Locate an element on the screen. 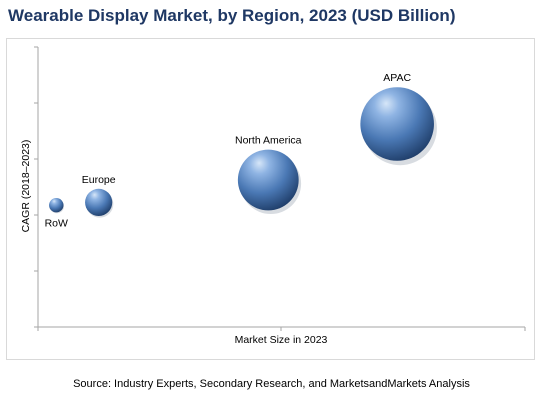  bubble-north-america is located at coordinates (268, 180).